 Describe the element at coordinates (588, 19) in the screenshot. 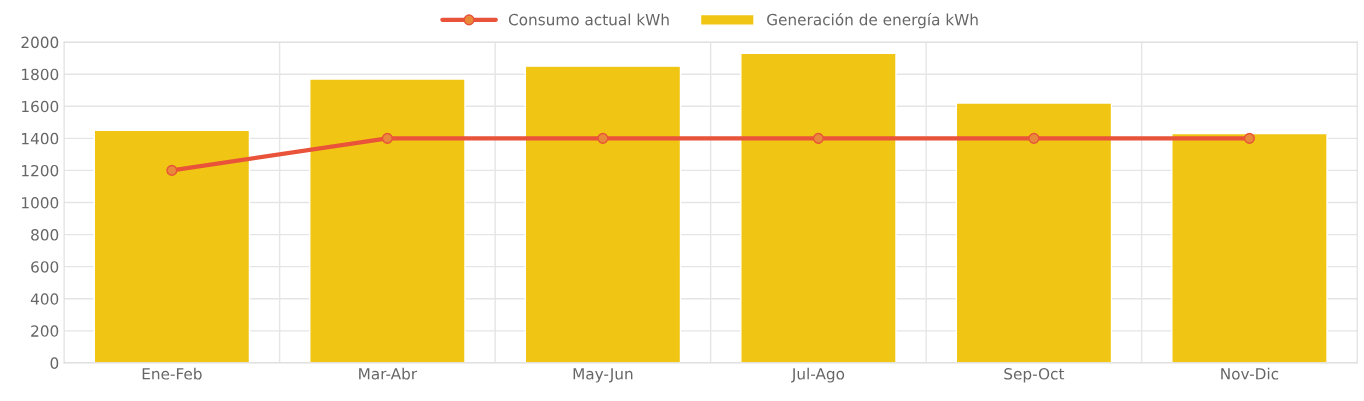

I see `legend-label: Consumo actual kWh` at that location.